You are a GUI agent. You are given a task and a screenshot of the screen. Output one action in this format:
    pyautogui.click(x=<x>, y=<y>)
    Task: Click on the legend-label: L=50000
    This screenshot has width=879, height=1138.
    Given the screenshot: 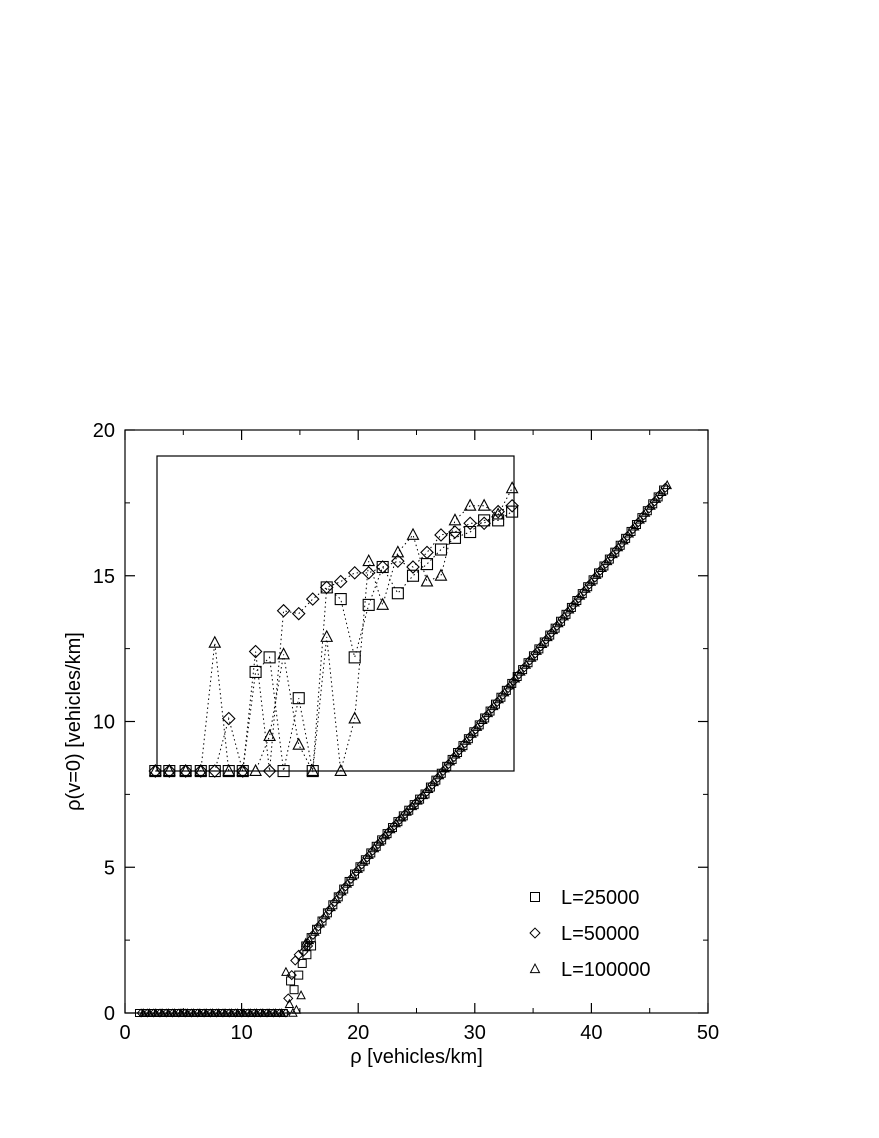 What is the action you would take?
    pyautogui.click(x=600, y=934)
    